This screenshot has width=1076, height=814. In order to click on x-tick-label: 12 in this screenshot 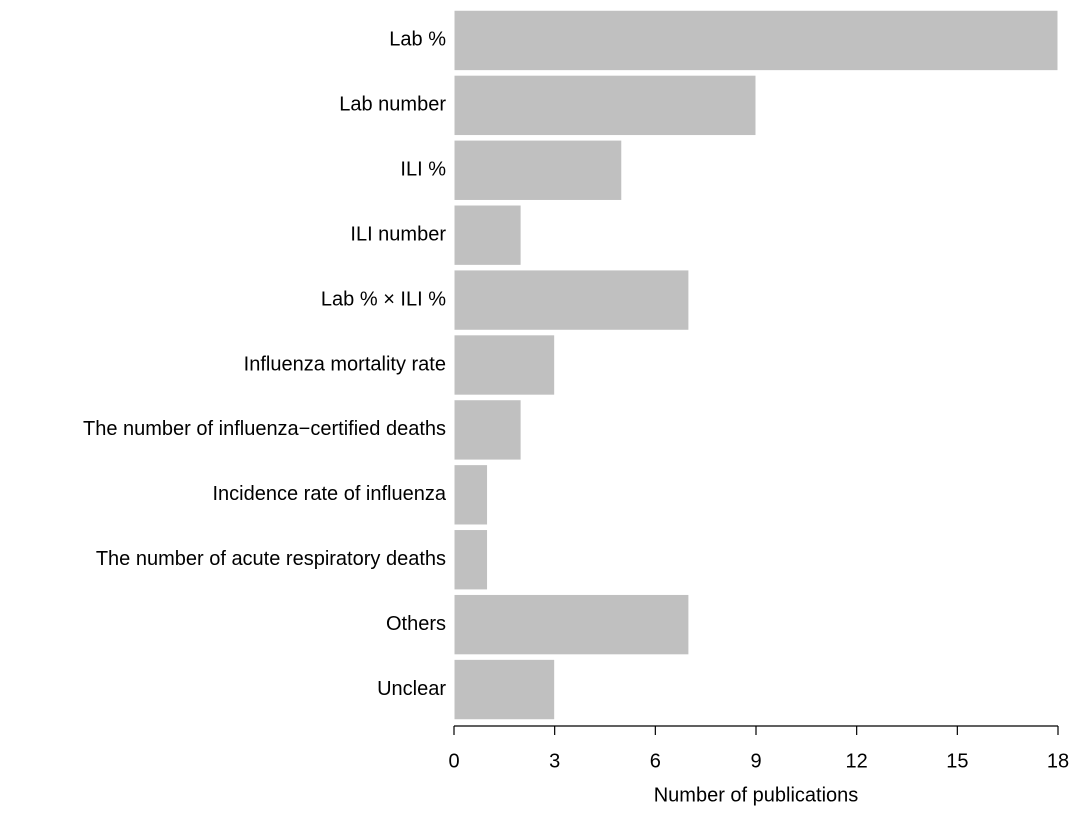, I will do `click(857, 761)`.